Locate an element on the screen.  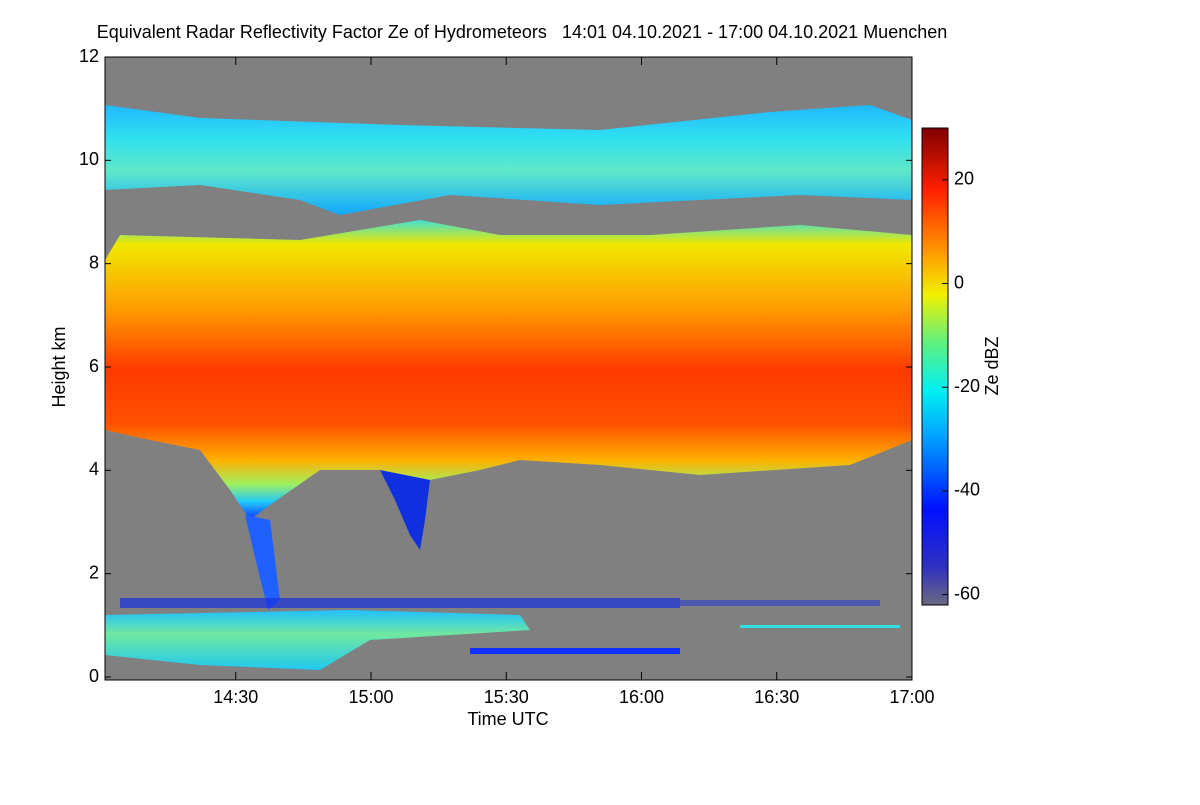
colorbar-label: Ze dBZ is located at coordinates (992, 365).